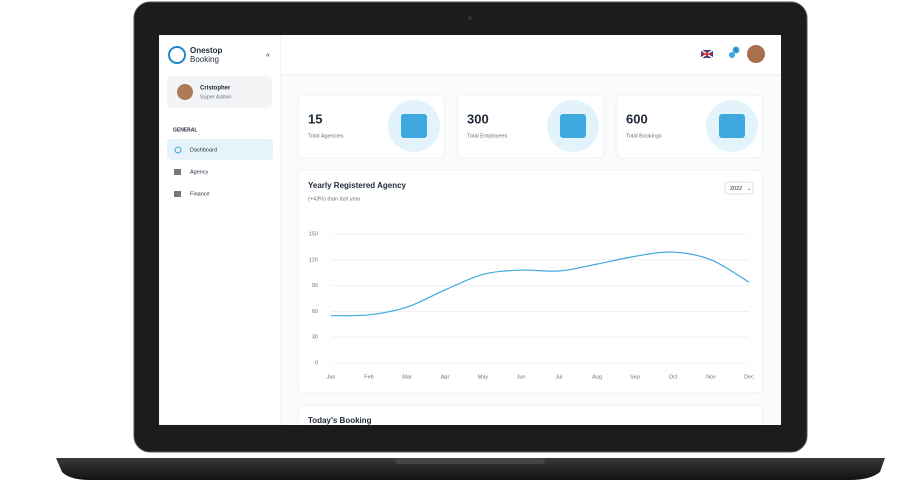 The height and width of the screenshot is (500, 923). I want to click on badge, so click(736, 50).